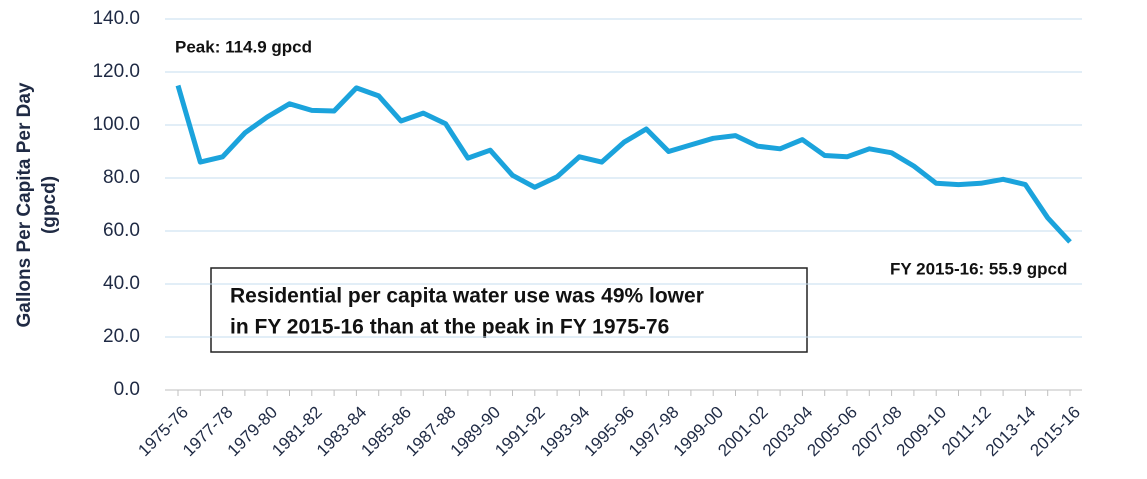 The width and height of the screenshot is (1147, 479). What do you see at coordinates (978, 268) in the screenshot?
I see `annotation: FY 2015-16: 55.9 gpcd` at bounding box center [978, 268].